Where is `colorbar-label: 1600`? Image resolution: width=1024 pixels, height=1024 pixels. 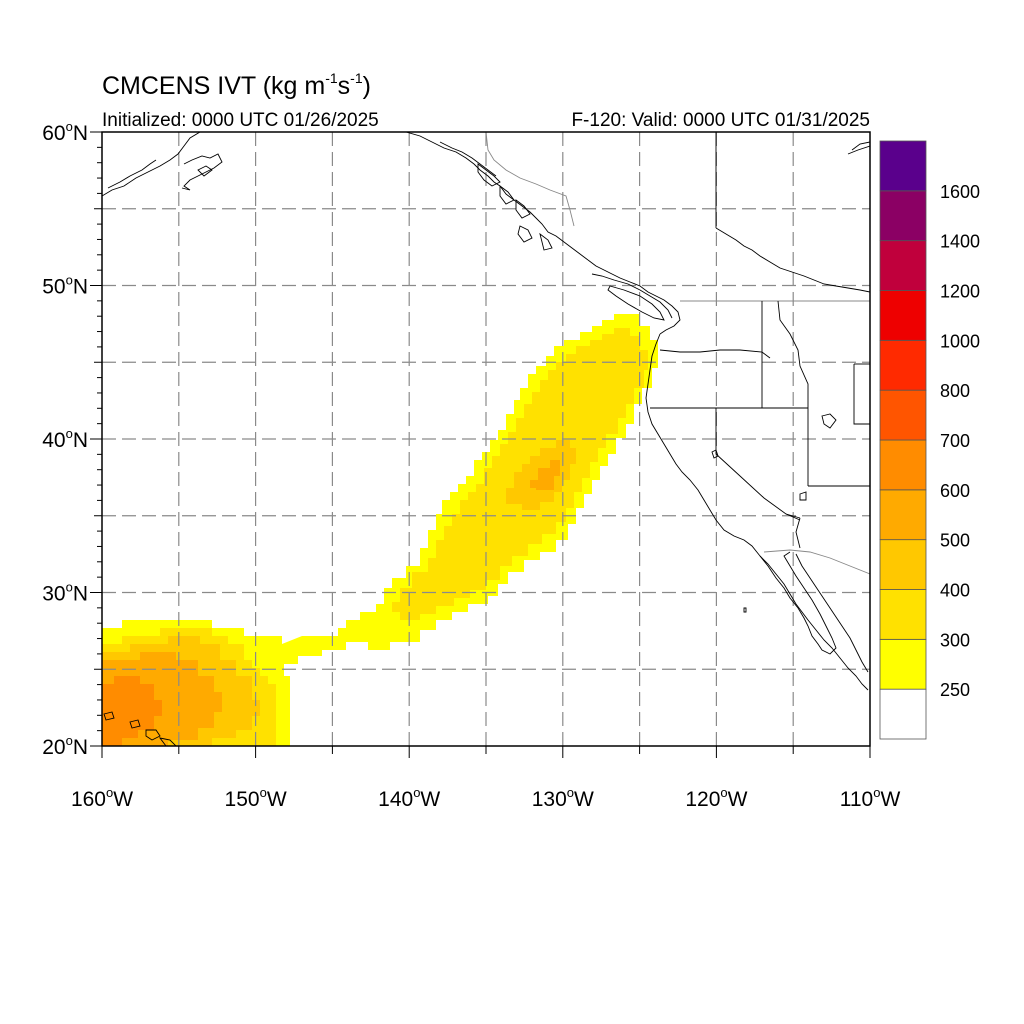 colorbar-label: 1600 is located at coordinates (960, 192).